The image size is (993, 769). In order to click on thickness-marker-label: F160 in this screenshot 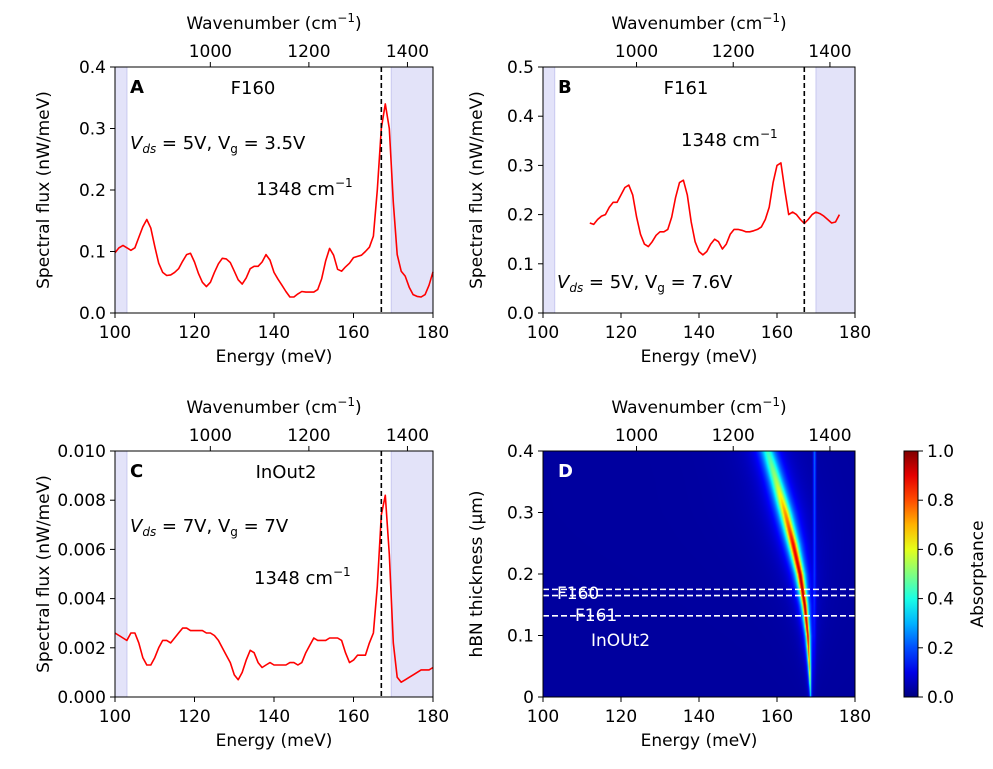, I will do `click(578, 594)`.